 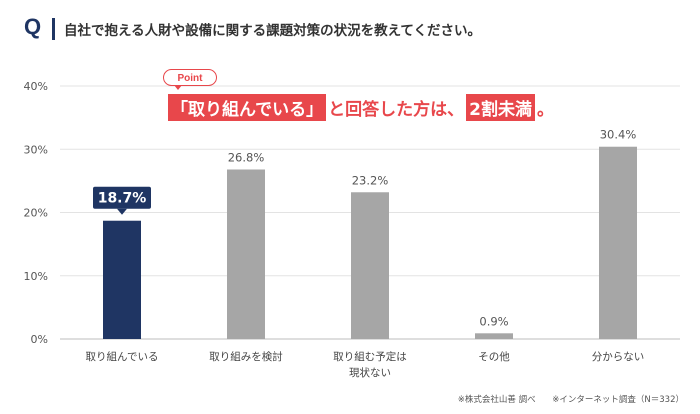 What do you see at coordinates (39, 339) in the screenshot?
I see `y-tick-label: 0%` at bounding box center [39, 339].